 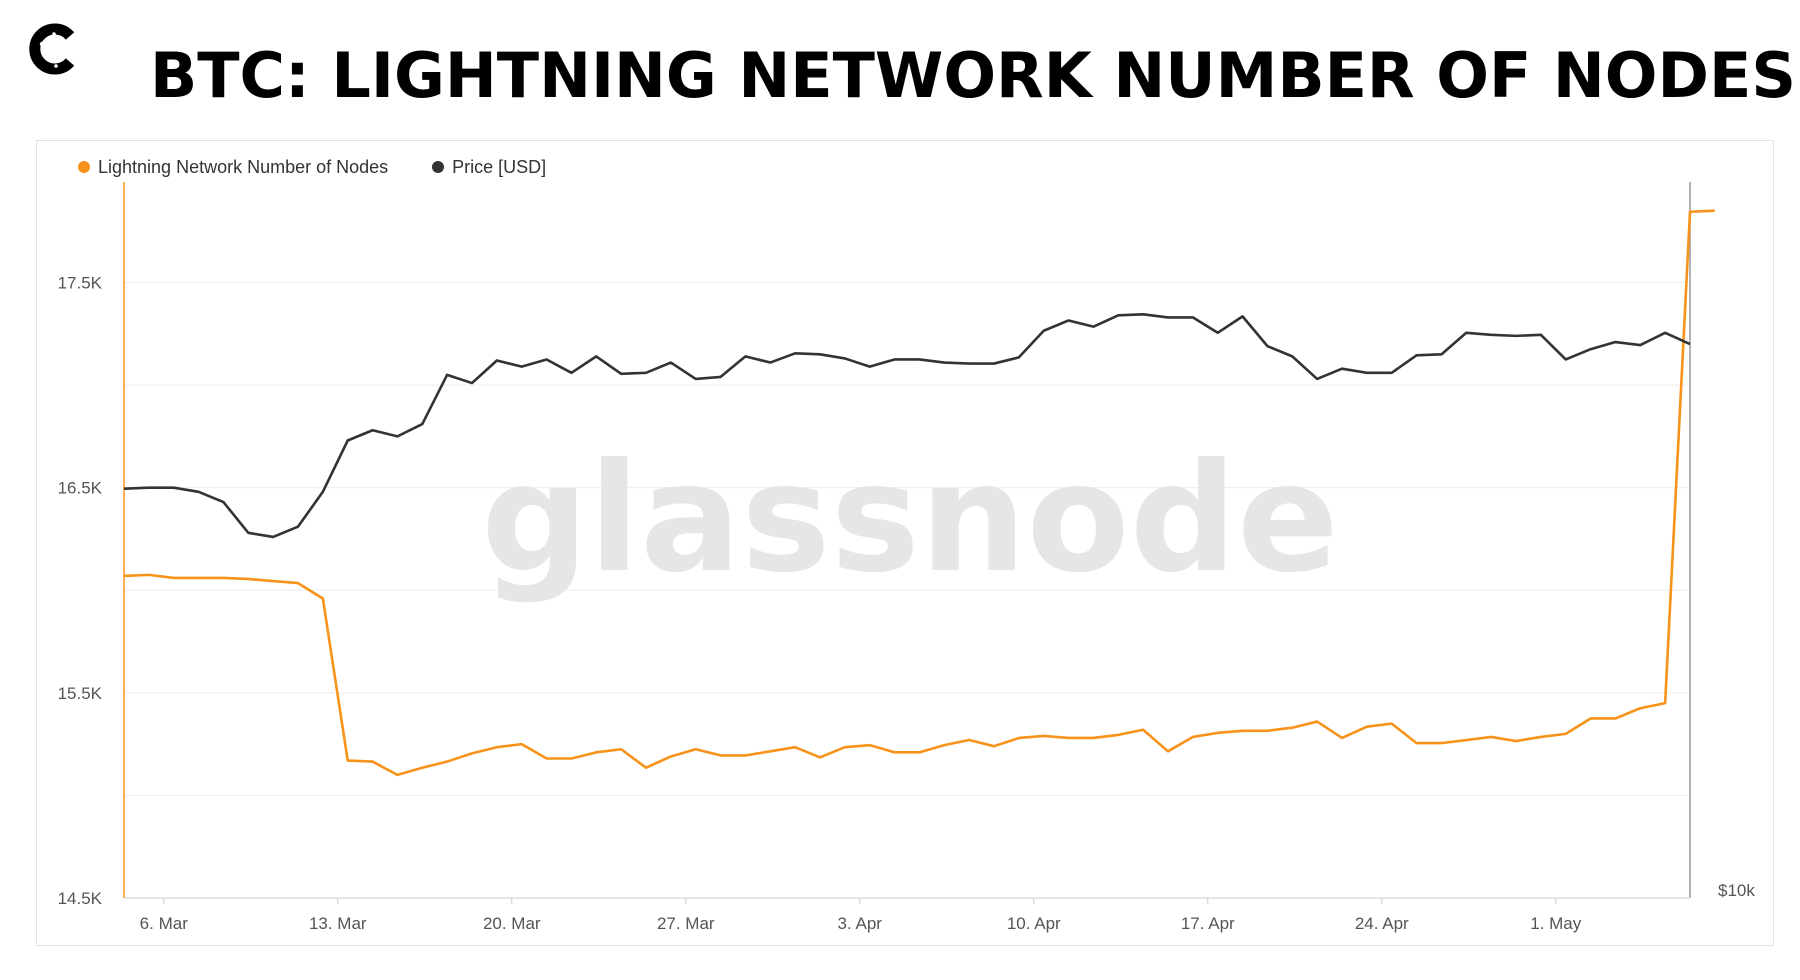 I want to click on x-tick-label: 3. Apr, so click(x=860, y=923).